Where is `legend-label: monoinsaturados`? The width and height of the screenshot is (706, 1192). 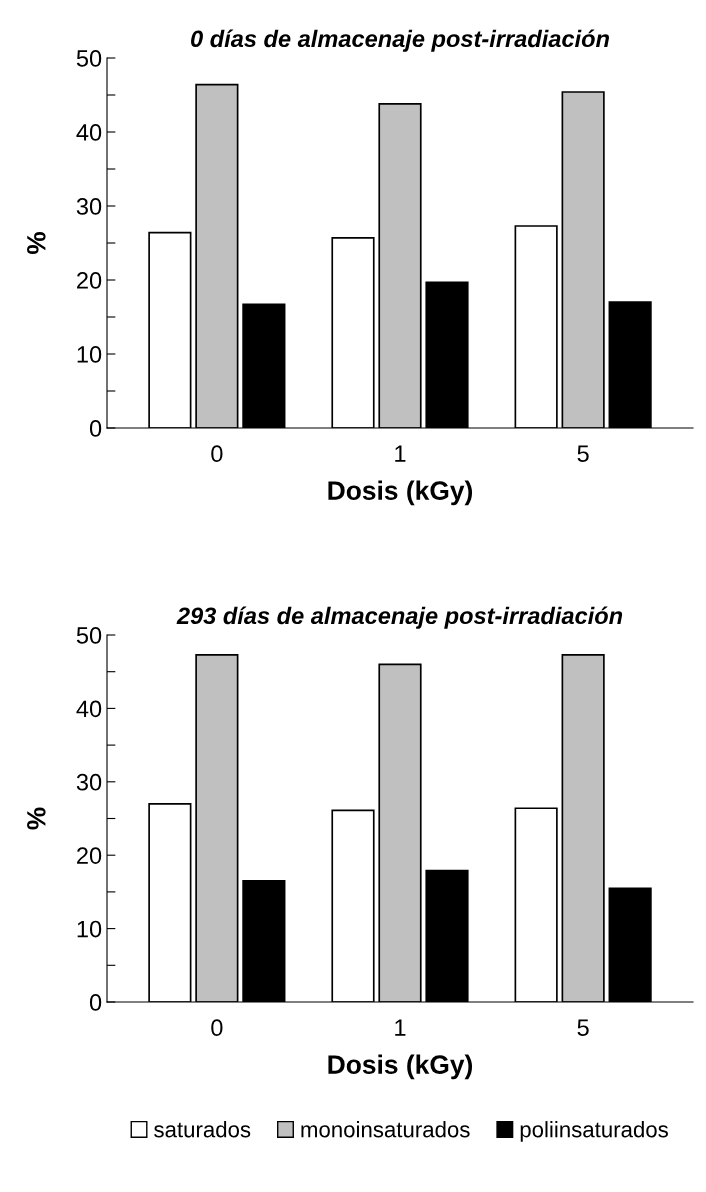
legend-label: monoinsaturados is located at coordinates (385, 1129).